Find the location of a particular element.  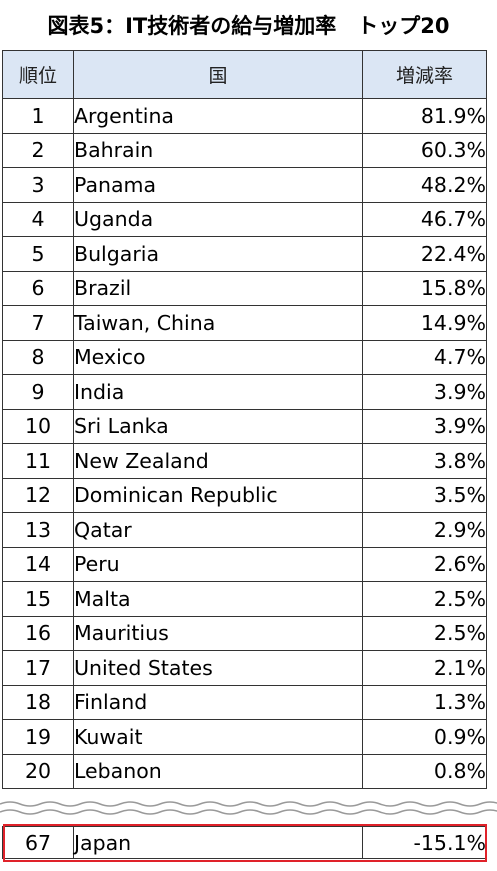

change-cell: 4.7% is located at coordinates (424, 357).